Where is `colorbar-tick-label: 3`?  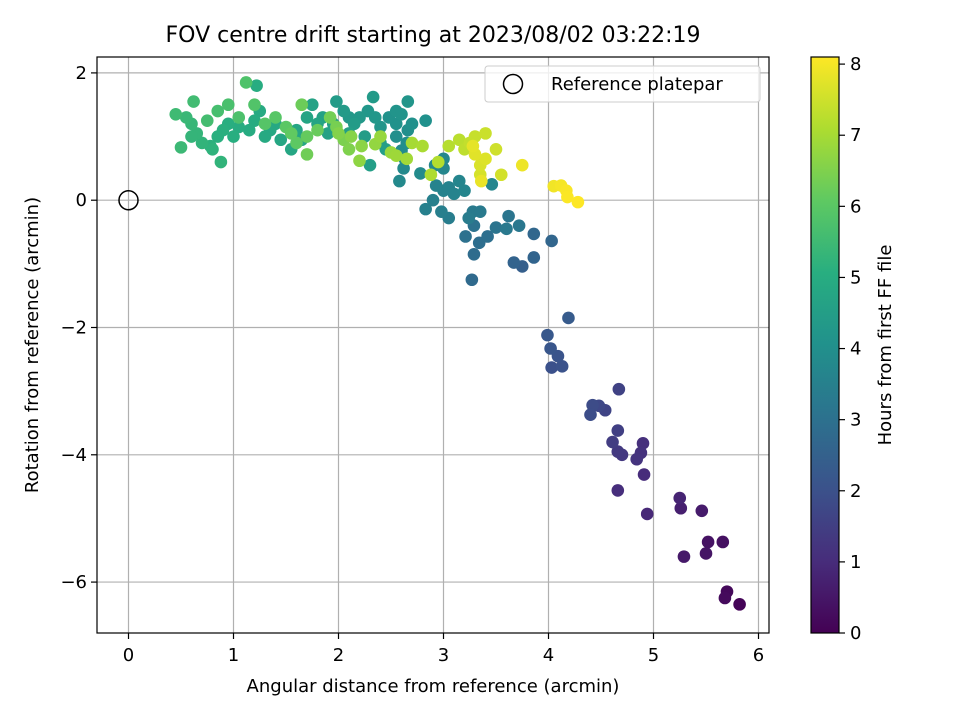
colorbar-tick-label: 3 is located at coordinates (855, 420).